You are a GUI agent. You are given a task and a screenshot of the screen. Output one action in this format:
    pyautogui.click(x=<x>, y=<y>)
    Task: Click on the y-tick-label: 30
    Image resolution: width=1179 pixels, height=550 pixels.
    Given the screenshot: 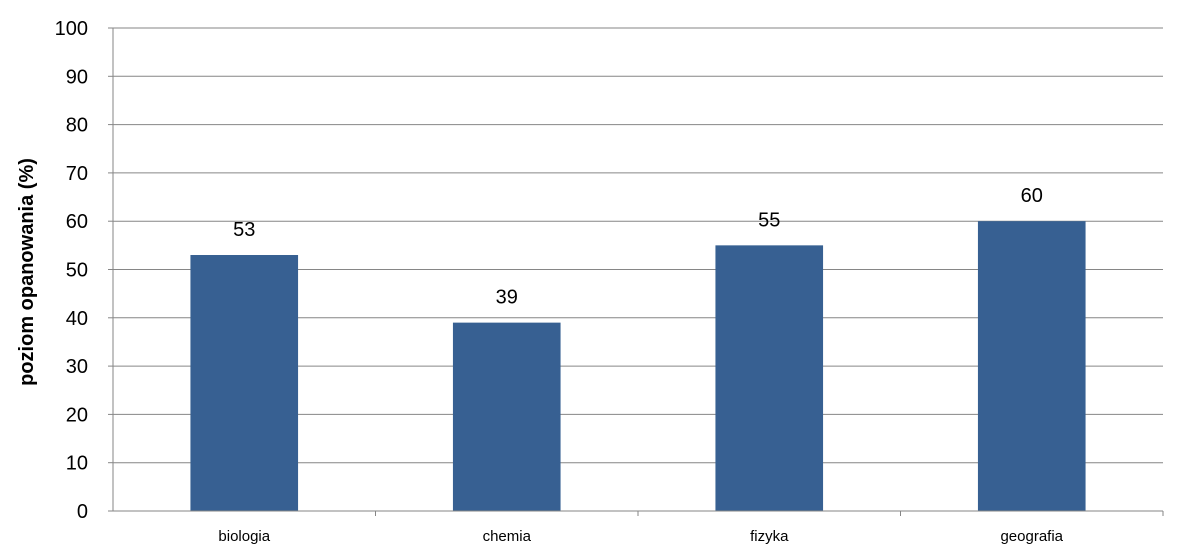 What is the action you would take?
    pyautogui.click(x=77, y=367)
    